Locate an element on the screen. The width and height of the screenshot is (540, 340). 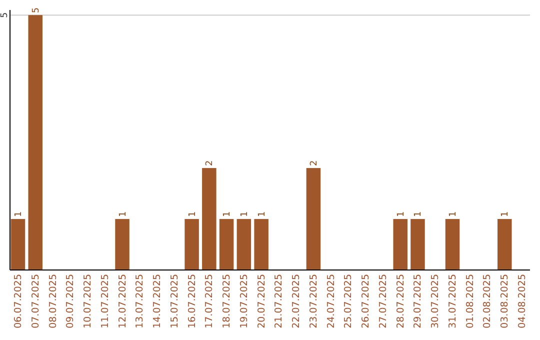
data-label: 5 is located at coordinates (36, 10).